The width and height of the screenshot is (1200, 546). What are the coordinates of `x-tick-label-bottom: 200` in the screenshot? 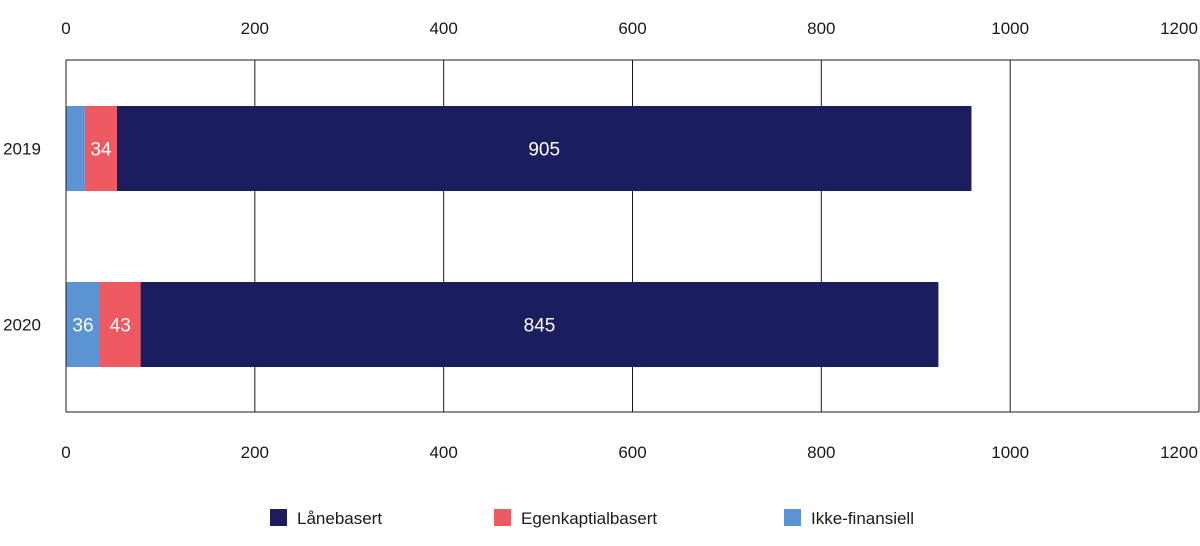 It's located at (255, 452).